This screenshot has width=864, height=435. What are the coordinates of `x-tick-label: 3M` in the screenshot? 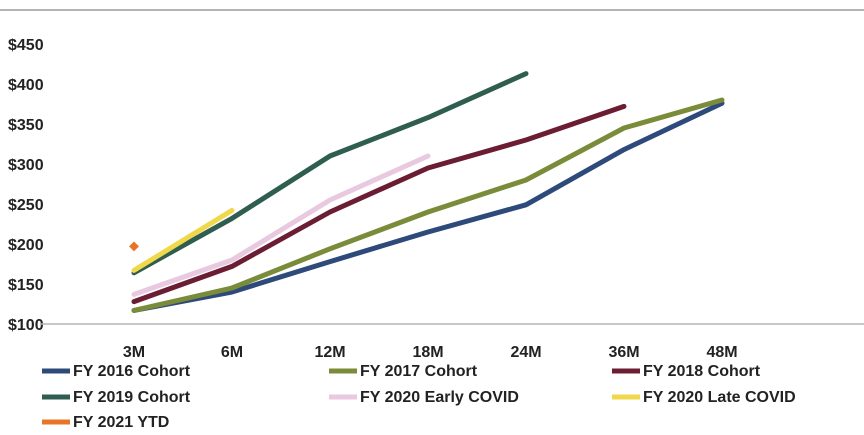 It's located at (134, 352).